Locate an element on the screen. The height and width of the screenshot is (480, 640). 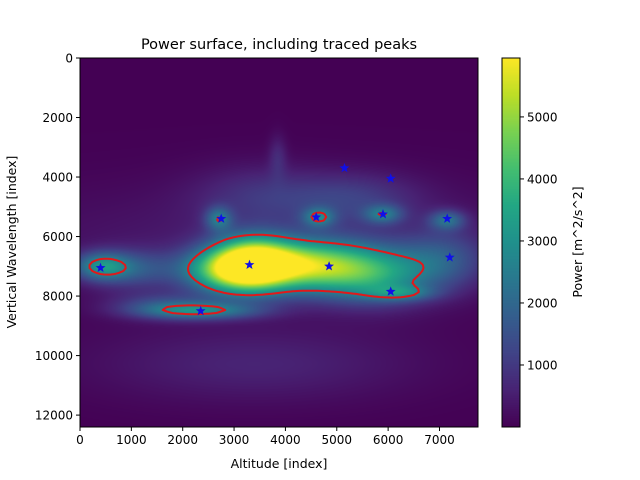
colorbar-tick-label: 1000 is located at coordinates (542, 365).